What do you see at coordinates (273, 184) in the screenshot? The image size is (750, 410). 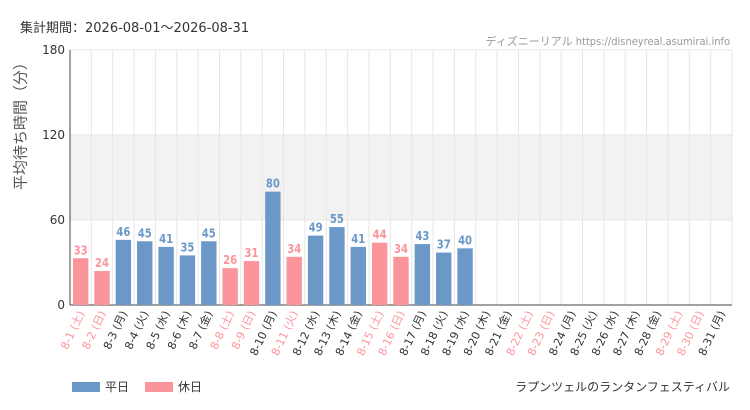 I see `data-label: 80` at bounding box center [273, 184].